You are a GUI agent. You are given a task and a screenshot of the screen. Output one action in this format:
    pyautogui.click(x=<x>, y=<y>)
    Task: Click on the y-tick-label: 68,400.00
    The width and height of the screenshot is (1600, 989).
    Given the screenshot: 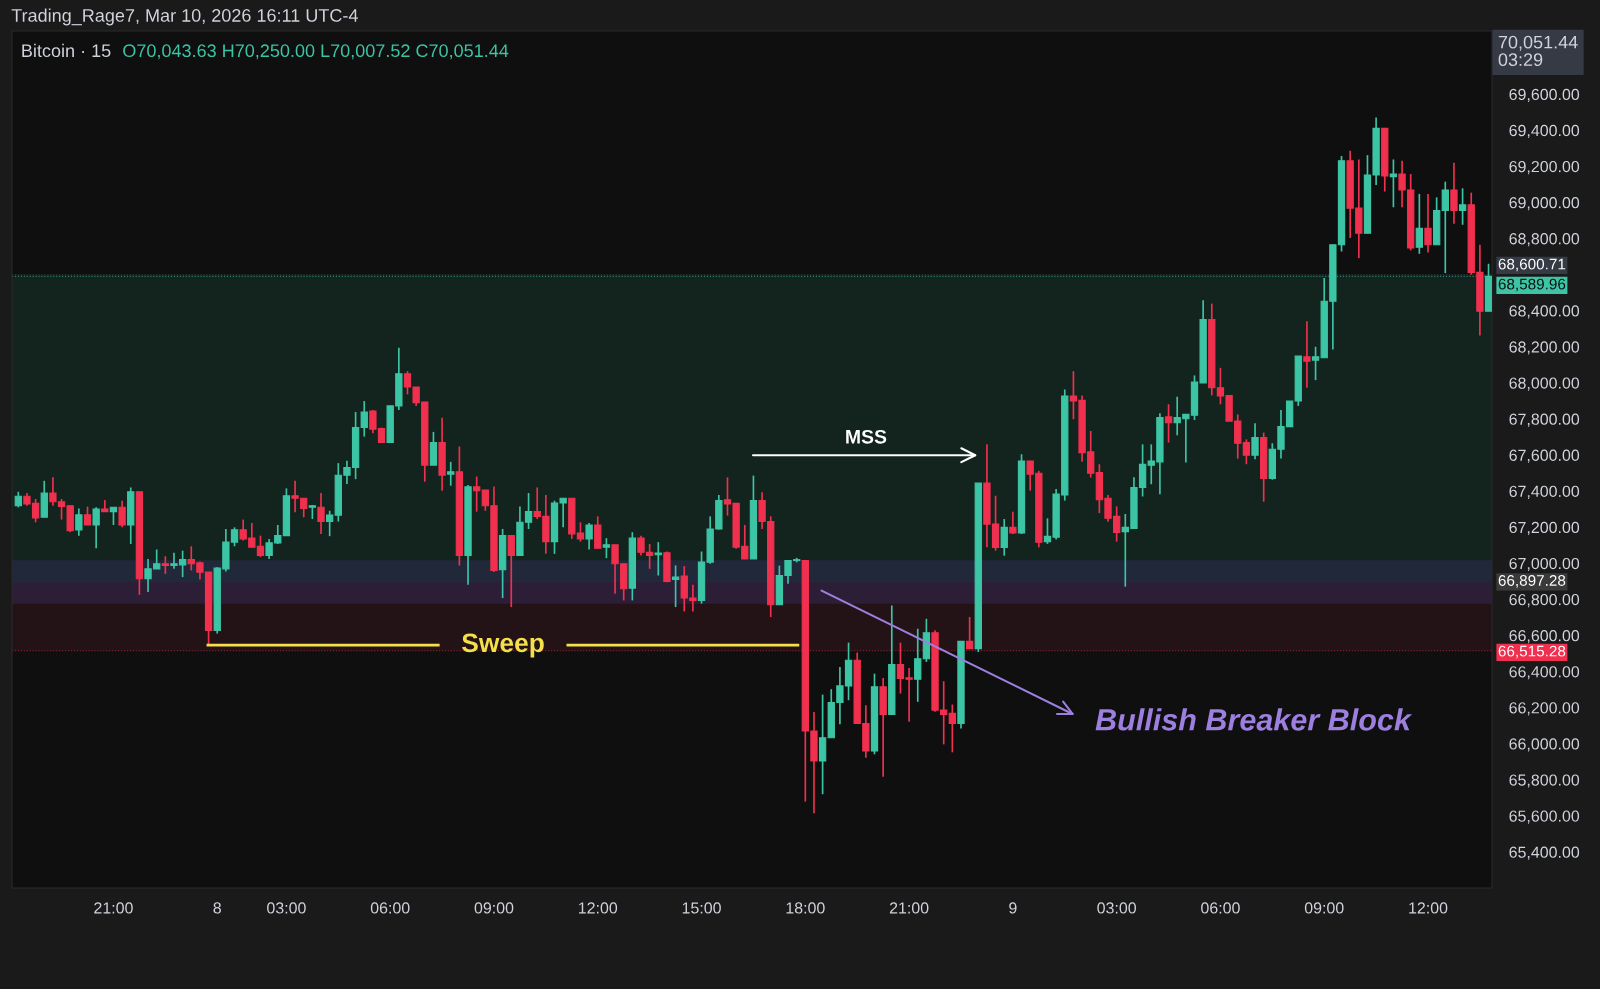 What is the action you would take?
    pyautogui.click(x=1544, y=312)
    